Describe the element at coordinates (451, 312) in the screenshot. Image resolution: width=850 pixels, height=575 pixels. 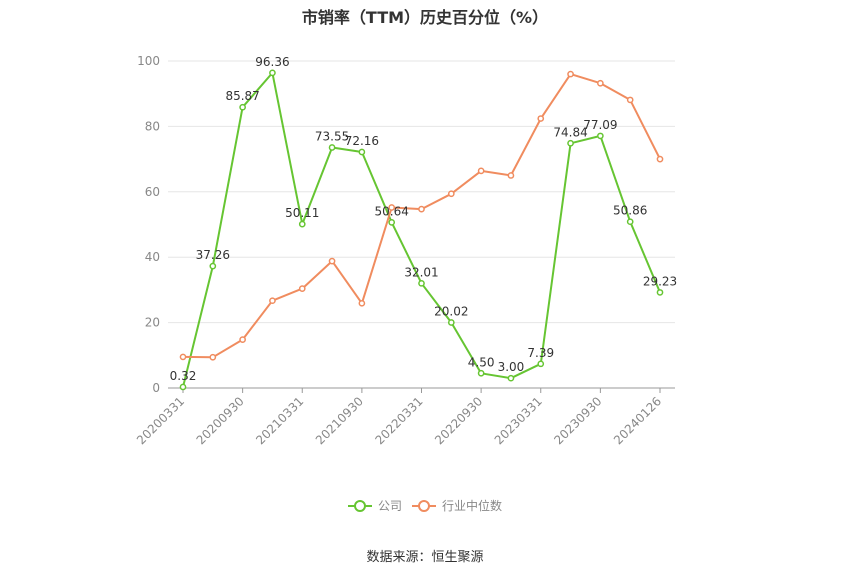
I see `company-data-label: 20.02` at that location.